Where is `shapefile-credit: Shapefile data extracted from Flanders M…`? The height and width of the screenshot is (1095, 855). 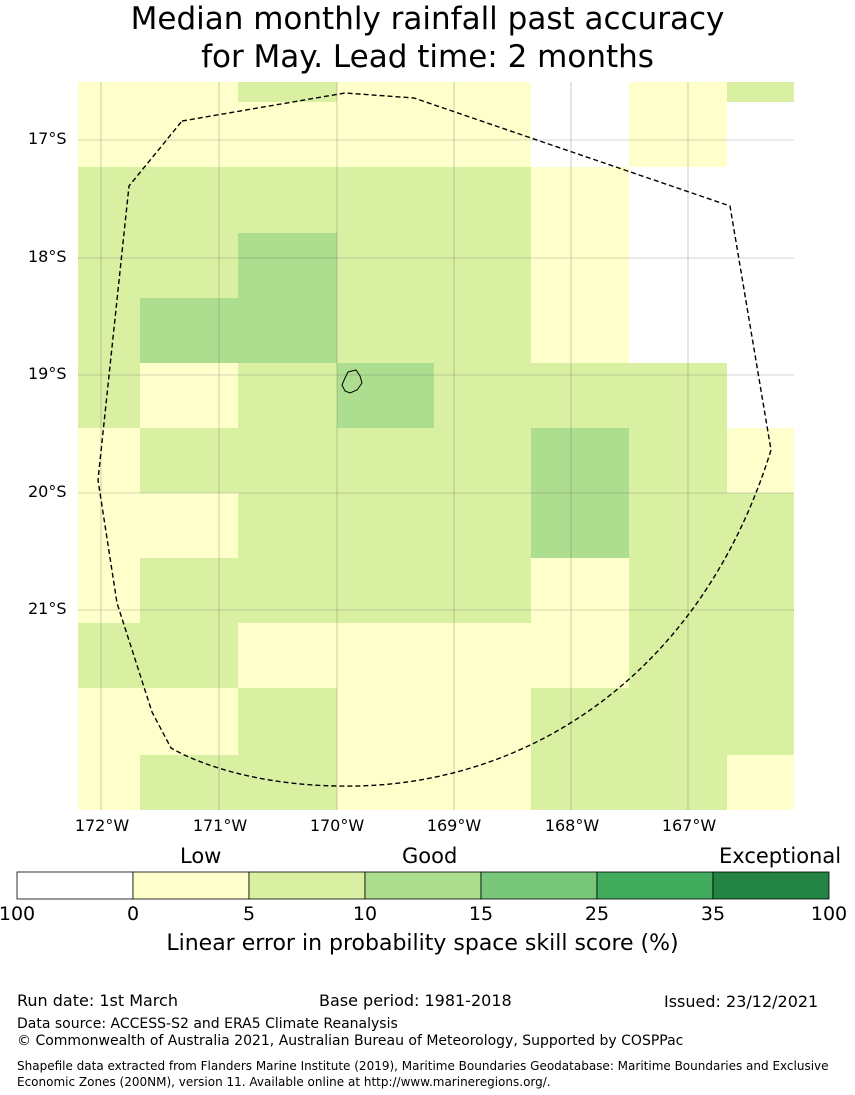 shapefile-credit: Shapefile data extracted from Flanders M… is located at coordinates (432, 1074).